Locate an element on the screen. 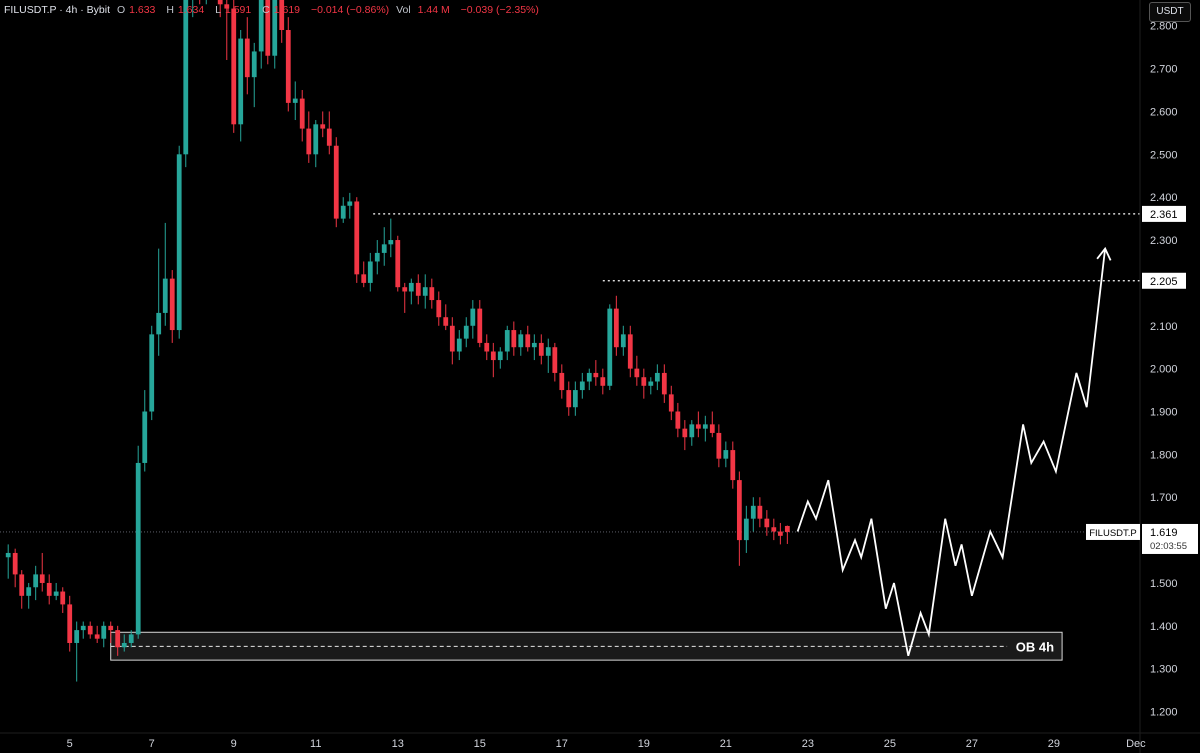 This screenshot has width=1200, height=753. symbol-tag-text: FILUSDT.P is located at coordinates (1113, 533).